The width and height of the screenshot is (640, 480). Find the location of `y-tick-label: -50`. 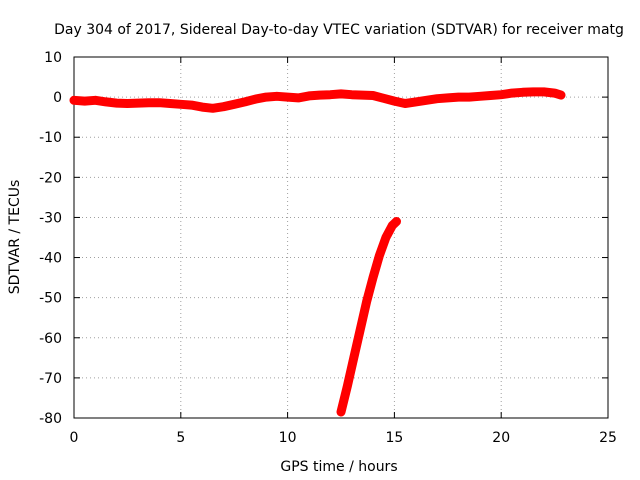

y-tick-label: -50 is located at coordinates (50, 299).